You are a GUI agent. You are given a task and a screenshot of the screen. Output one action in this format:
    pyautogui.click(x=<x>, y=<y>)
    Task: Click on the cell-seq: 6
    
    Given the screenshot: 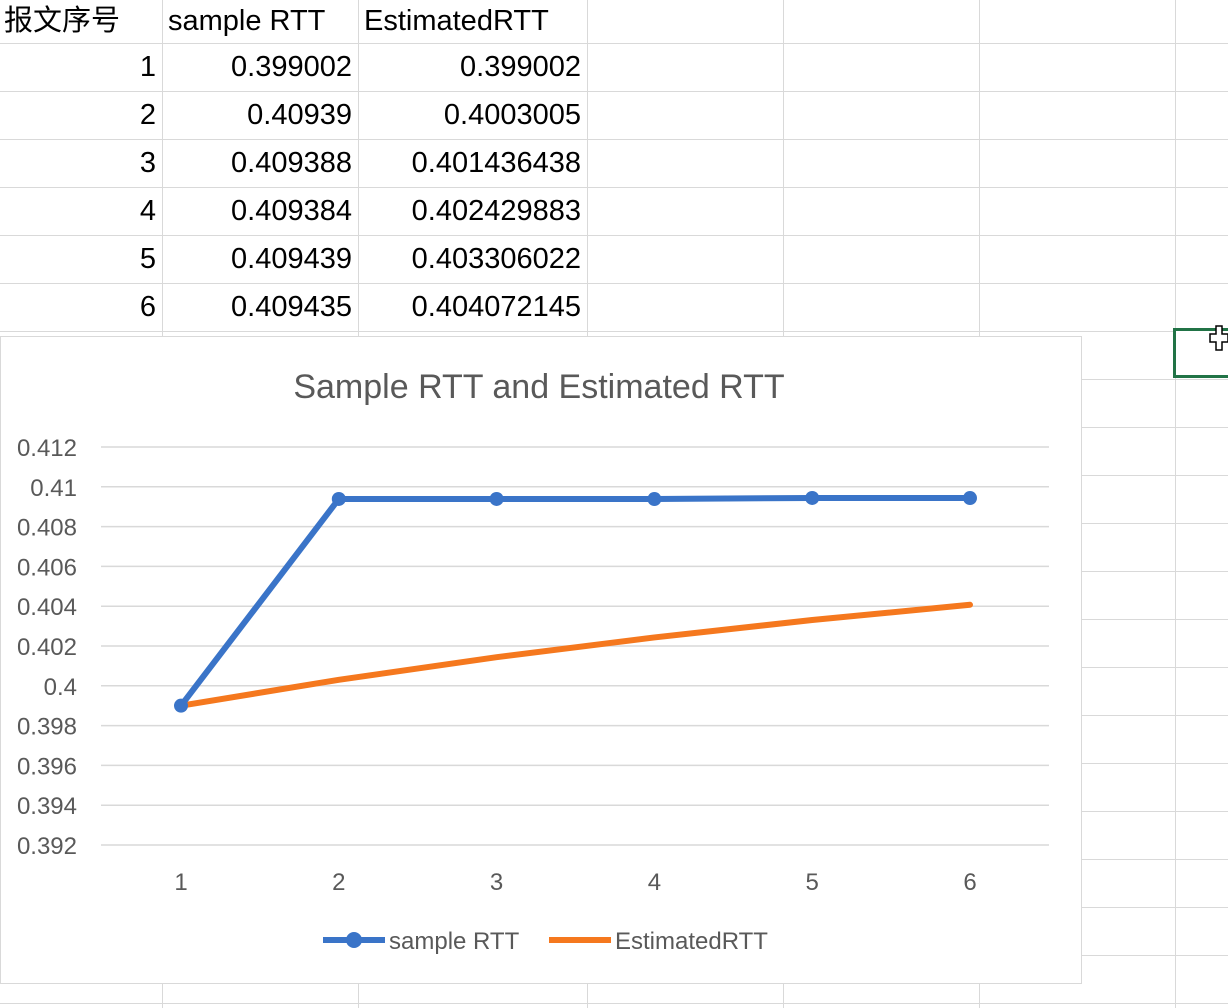 What is the action you would take?
    pyautogui.click(x=147, y=307)
    